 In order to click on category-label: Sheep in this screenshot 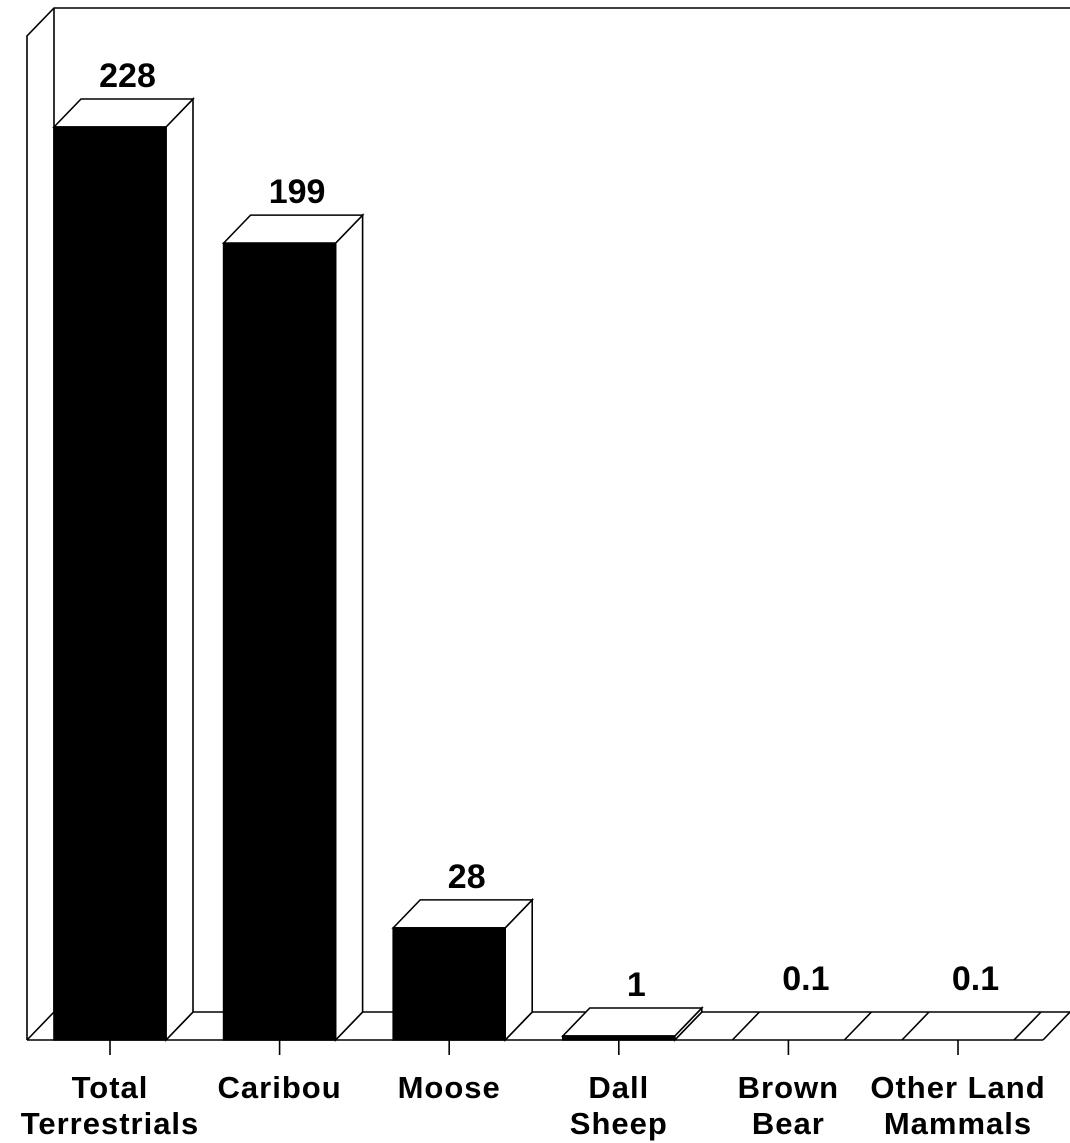, I will do `click(619, 1123)`.